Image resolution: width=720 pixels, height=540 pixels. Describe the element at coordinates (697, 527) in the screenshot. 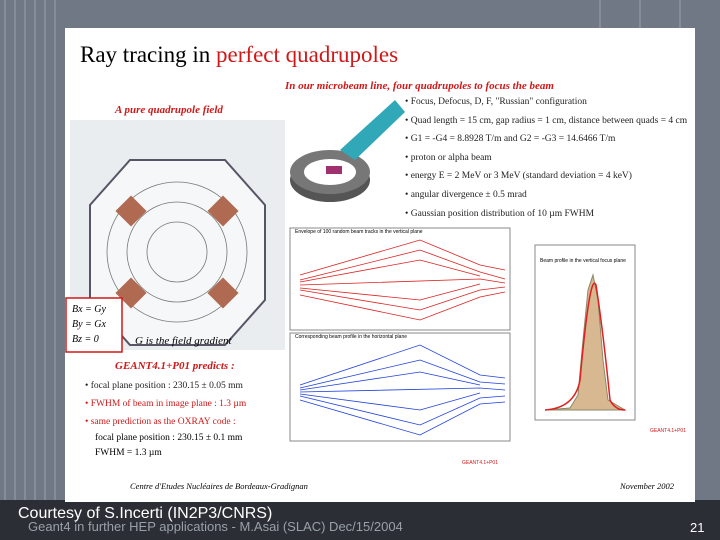

I see `page-number: 21` at that location.